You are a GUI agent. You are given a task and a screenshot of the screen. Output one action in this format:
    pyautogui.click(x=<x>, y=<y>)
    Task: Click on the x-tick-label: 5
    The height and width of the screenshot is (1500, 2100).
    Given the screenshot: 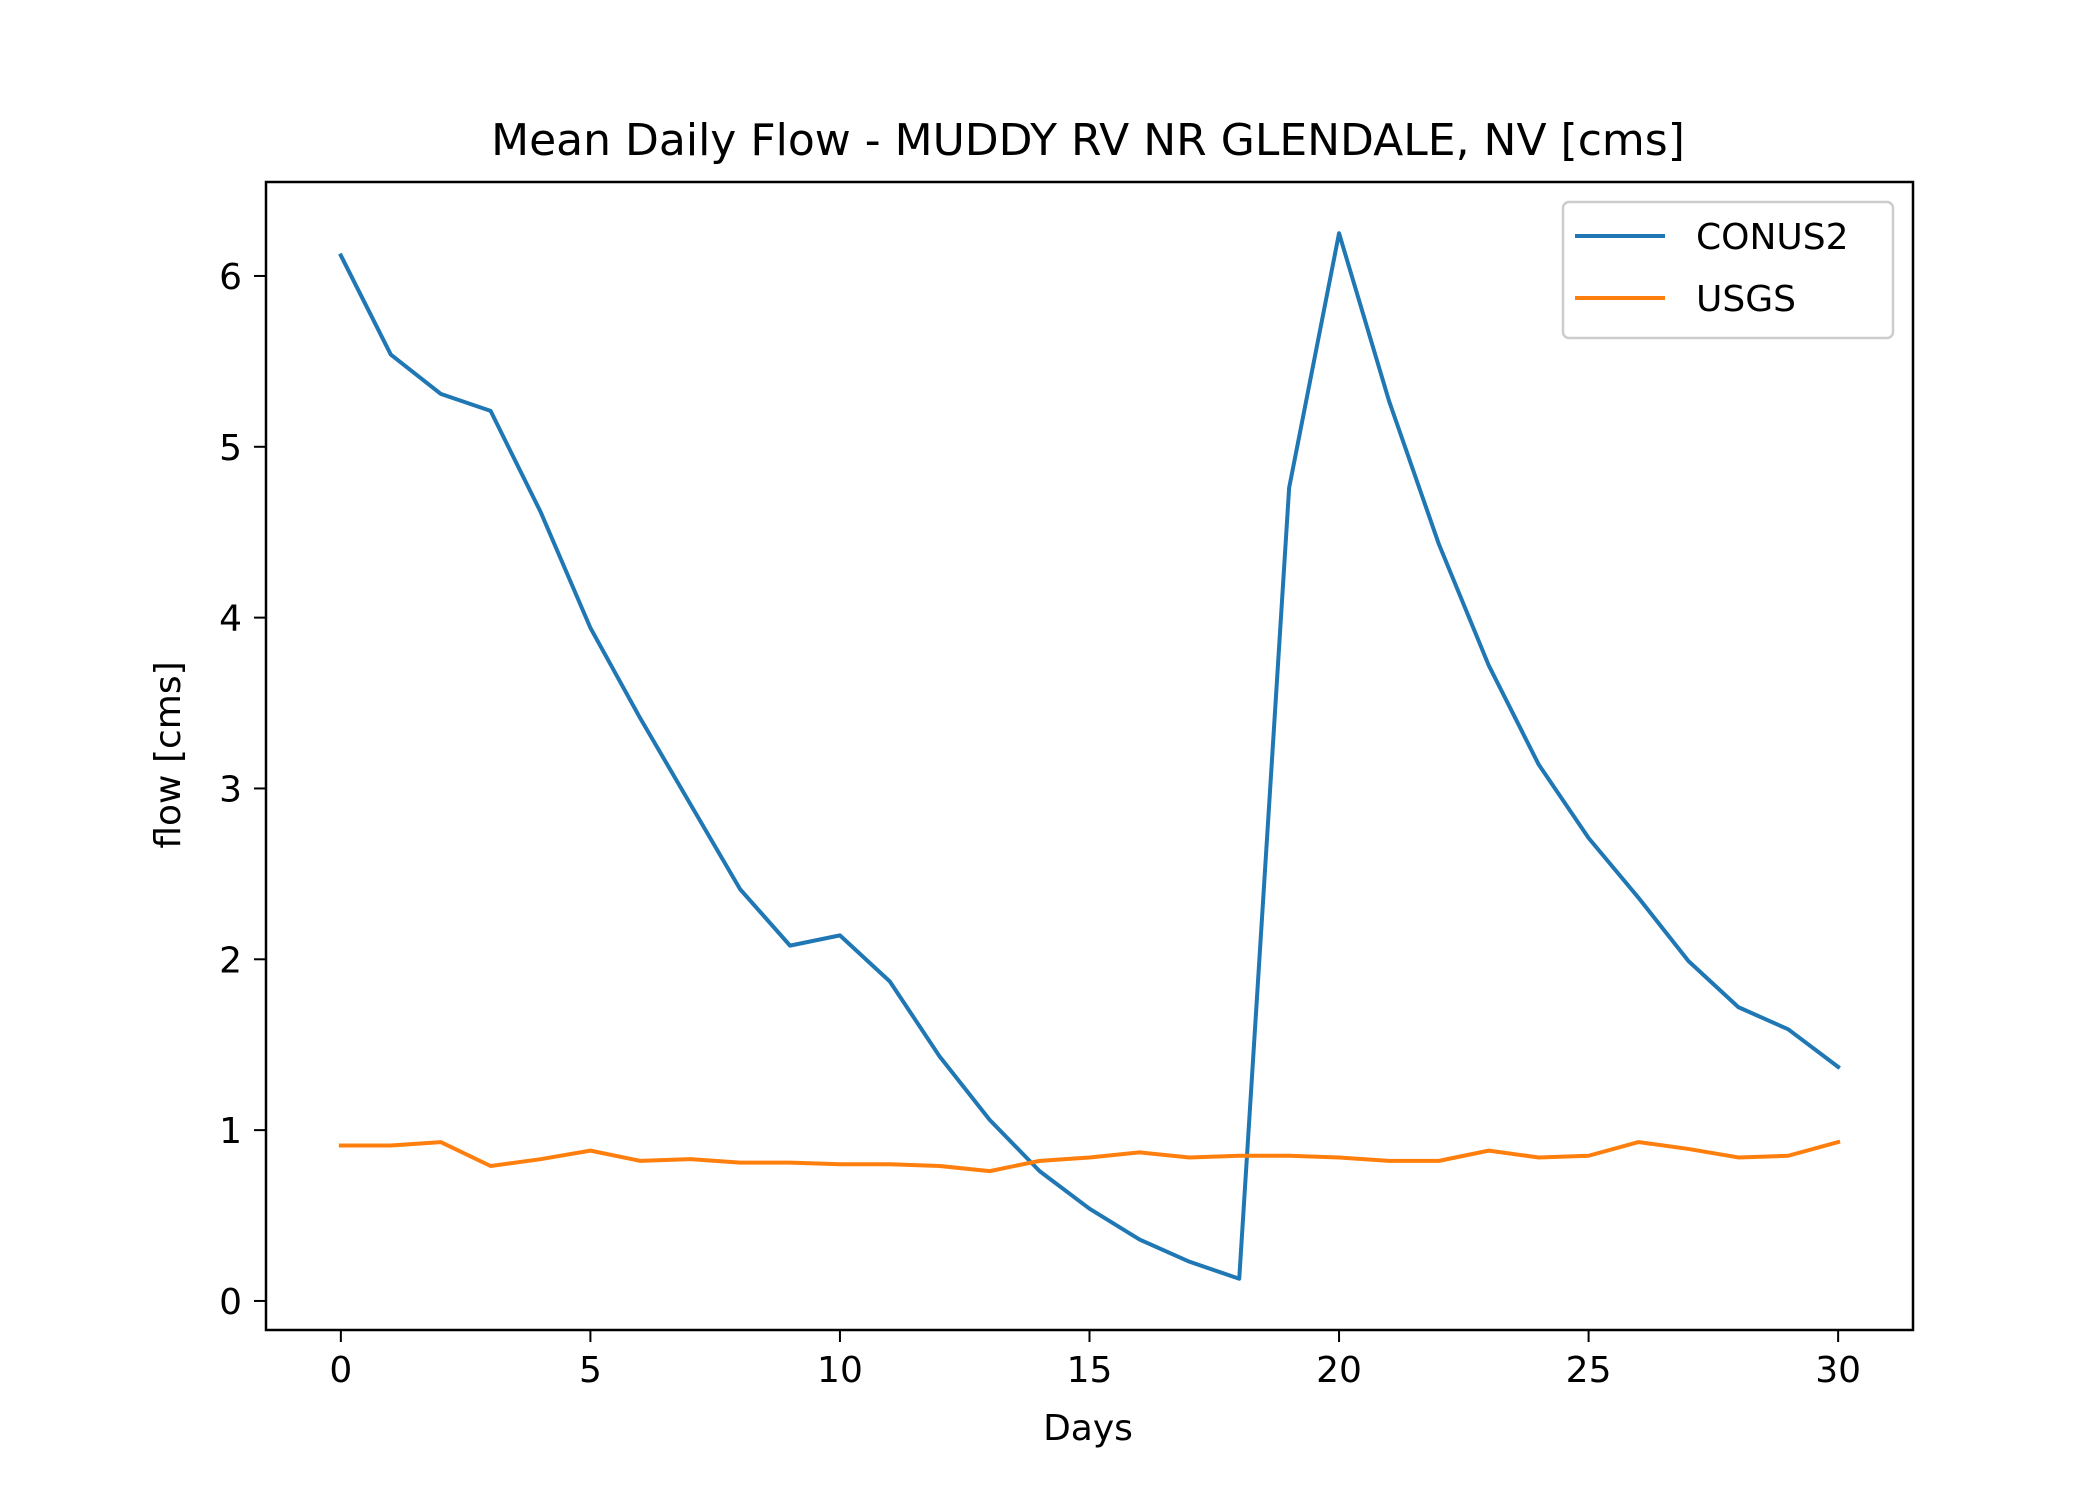 What is the action you would take?
    pyautogui.click(x=590, y=1370)
    